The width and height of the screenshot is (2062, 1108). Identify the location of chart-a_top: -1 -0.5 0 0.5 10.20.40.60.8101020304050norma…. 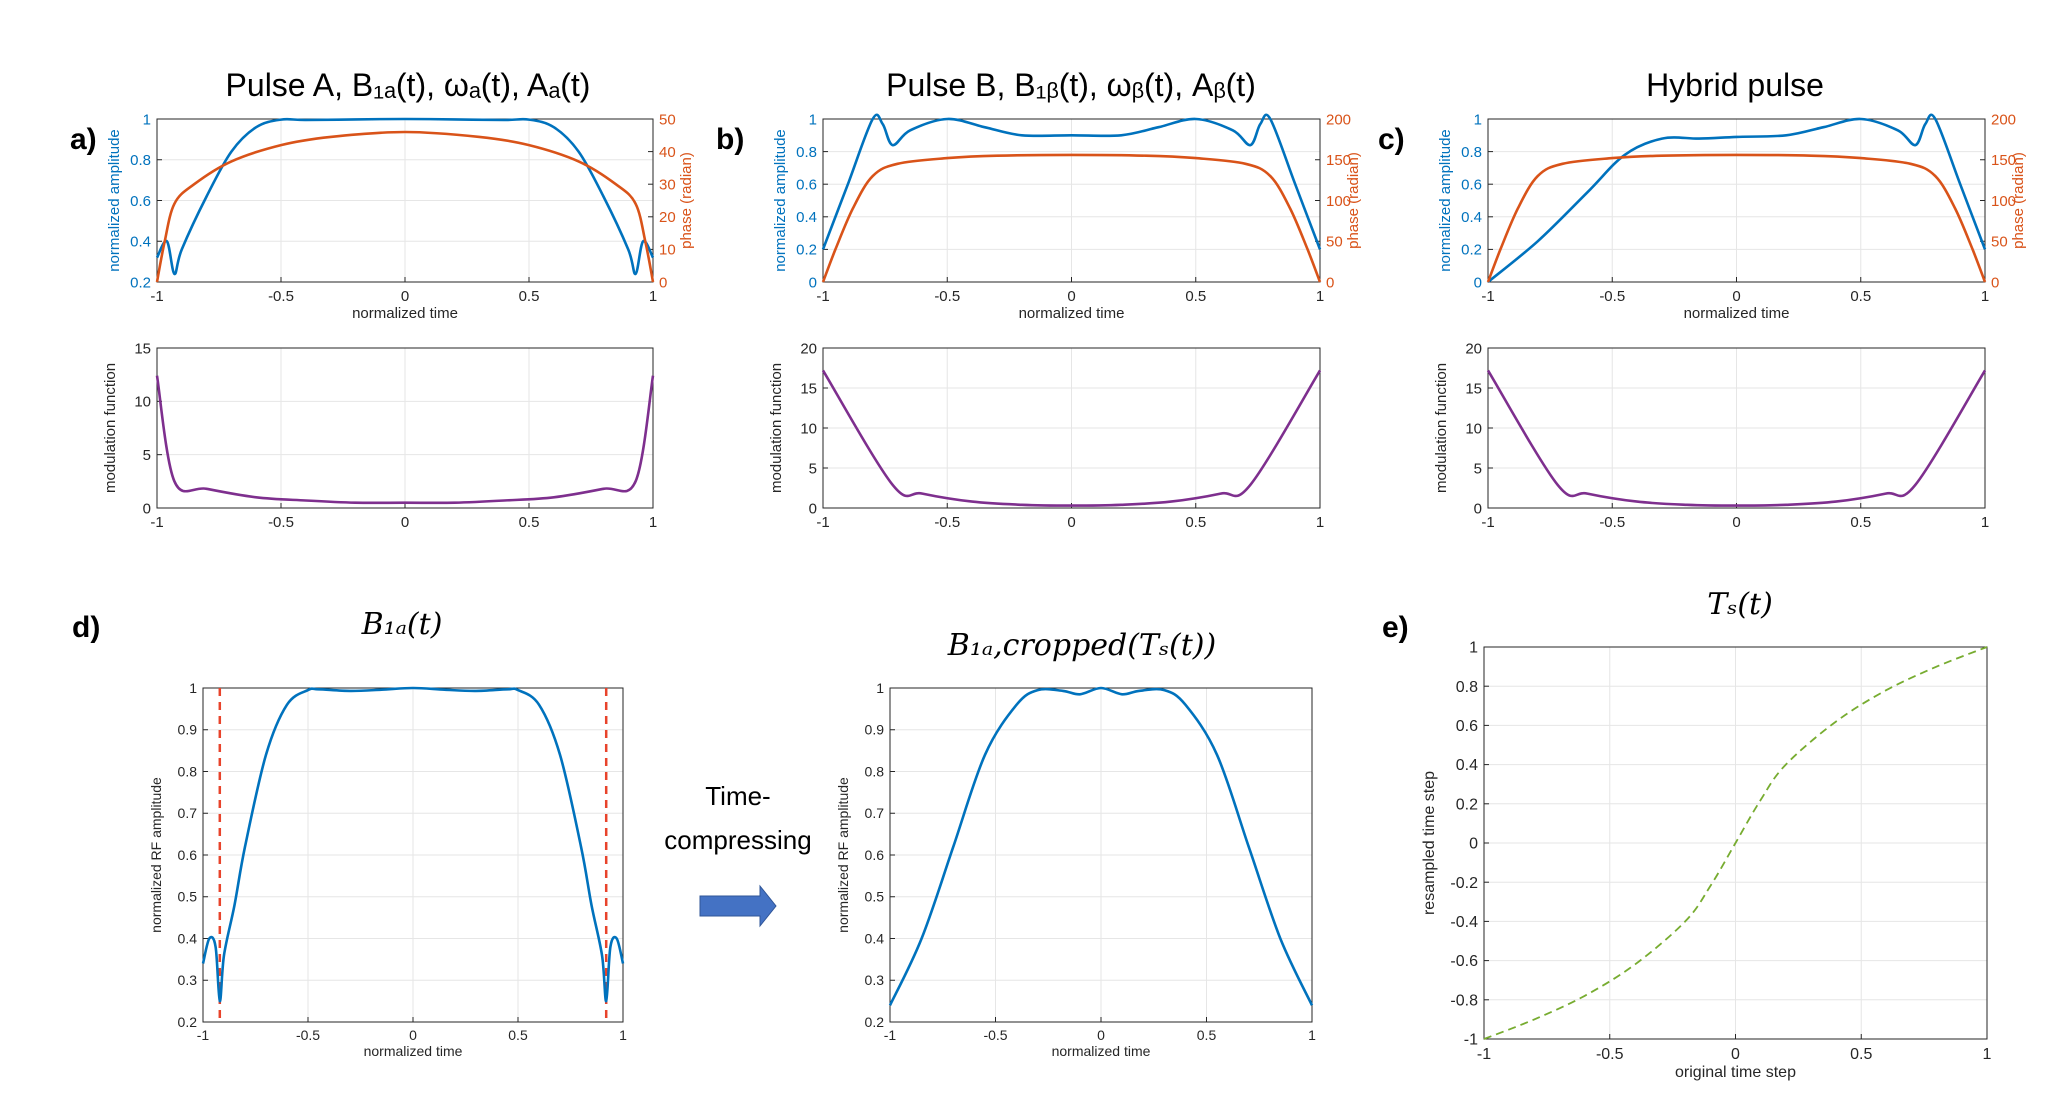
(400, 216).